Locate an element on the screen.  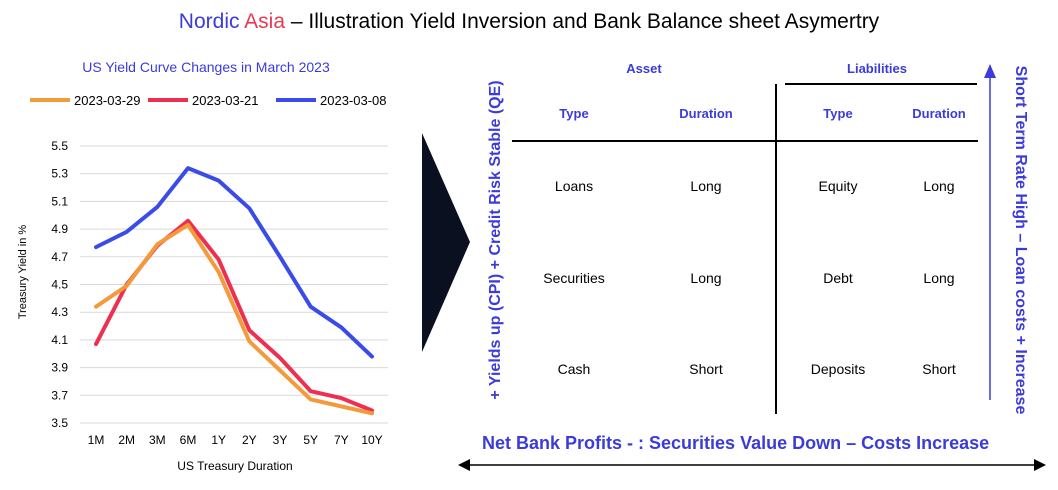
up-arrow-icon is located at coordinates (990, 71).